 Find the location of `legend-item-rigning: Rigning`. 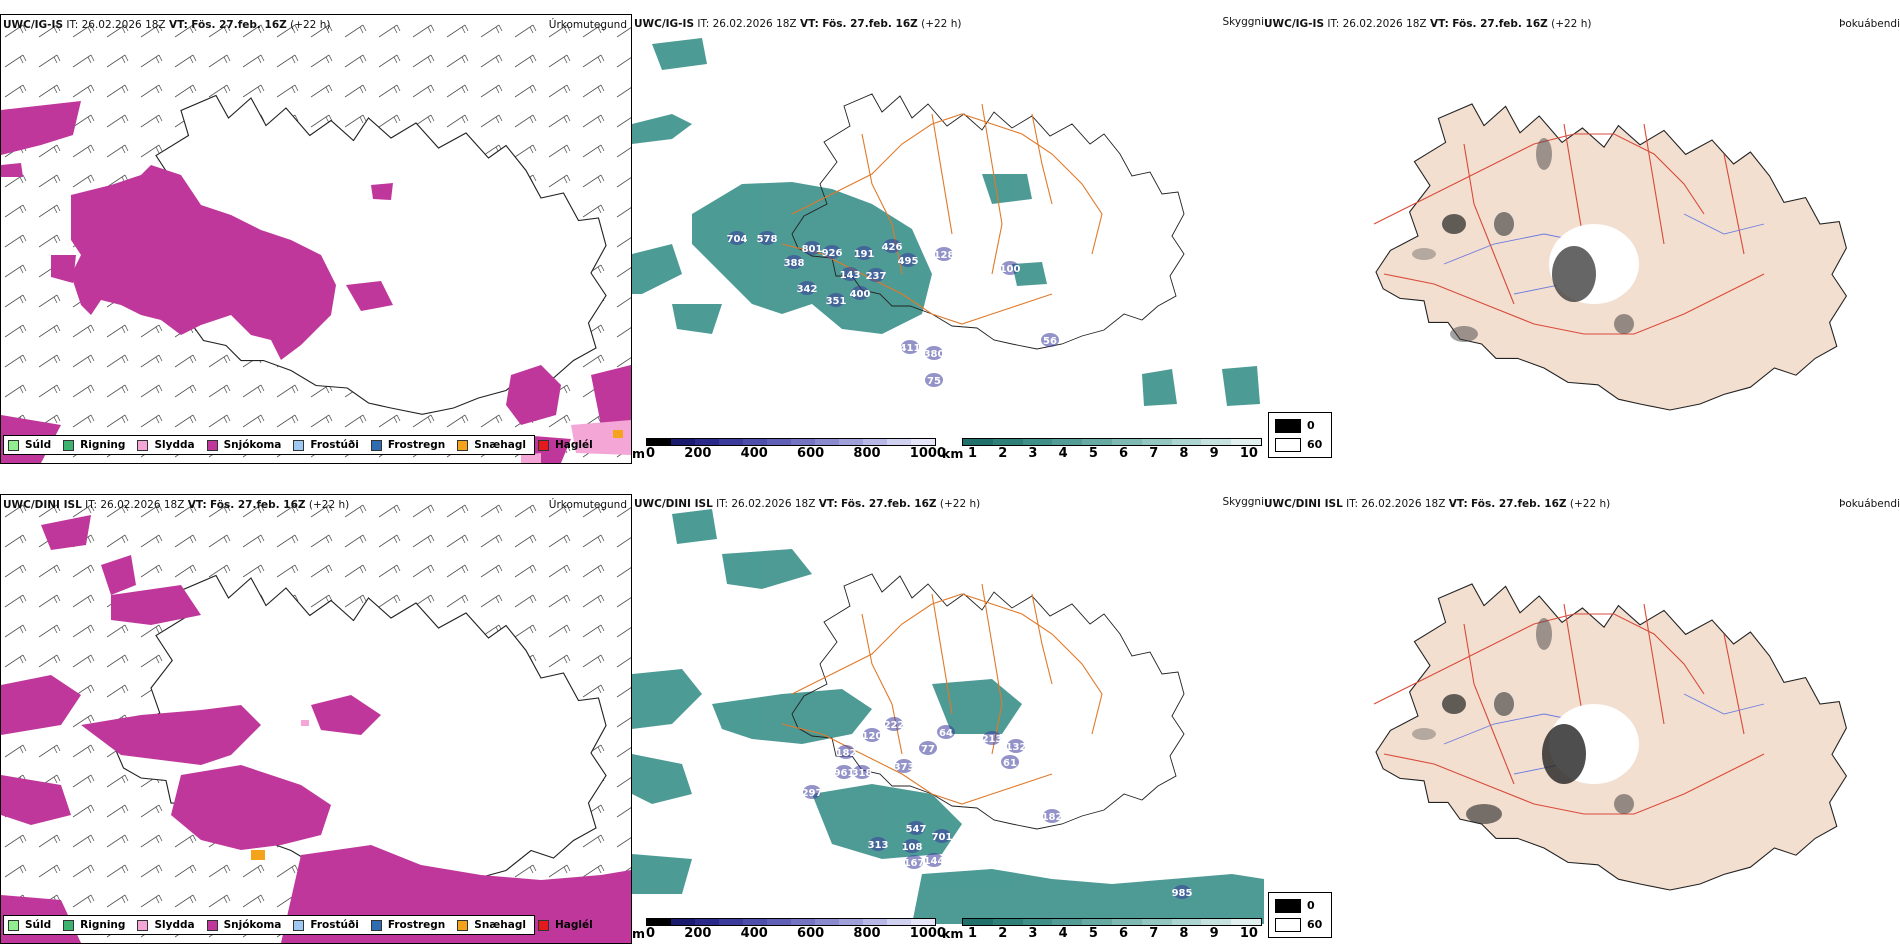

legend-item-rigning: Rigning is located at coordinates (94, 445).